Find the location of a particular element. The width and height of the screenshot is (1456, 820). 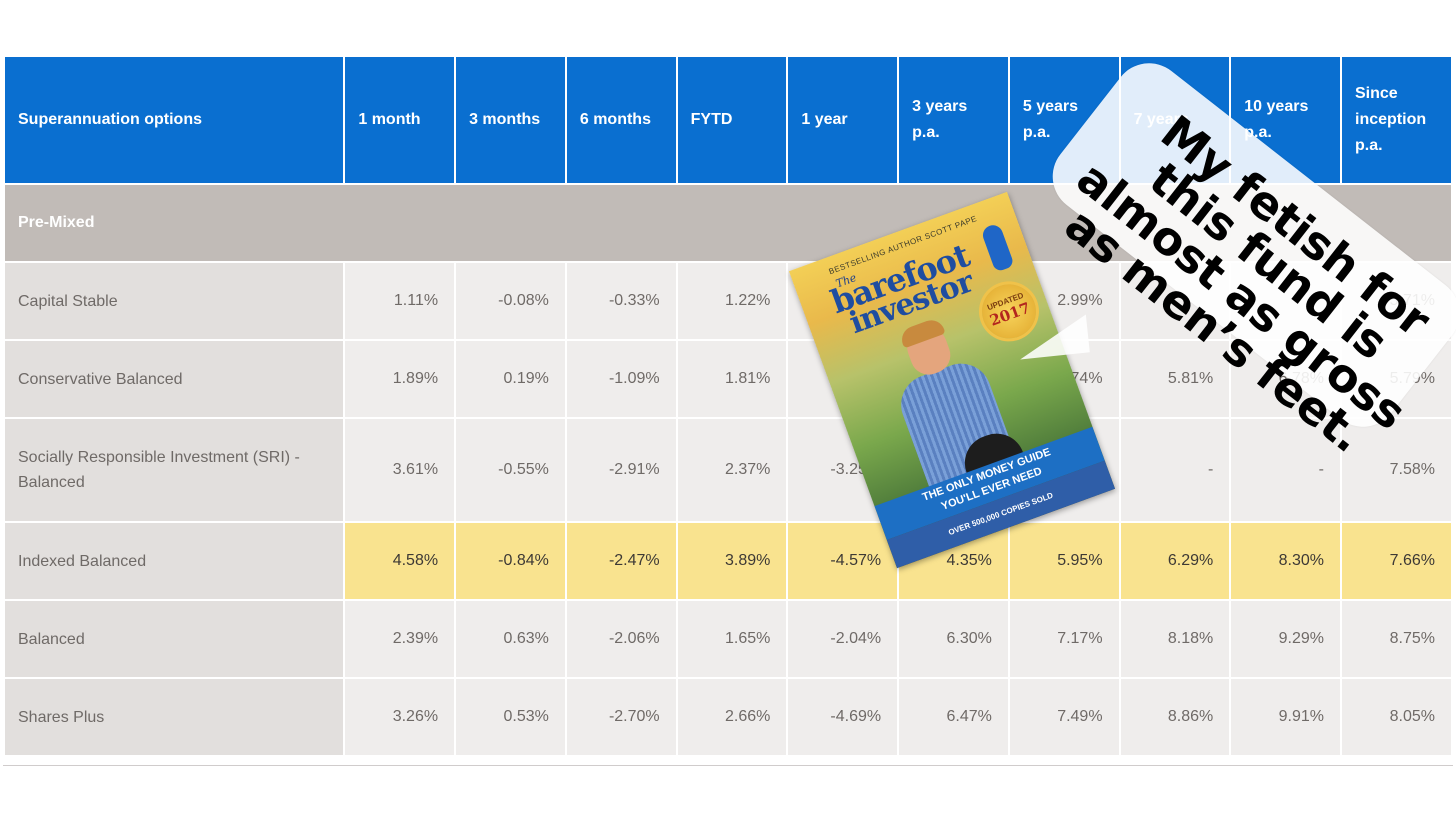

column-header: 7 years is located at coordinates (1175, 120).